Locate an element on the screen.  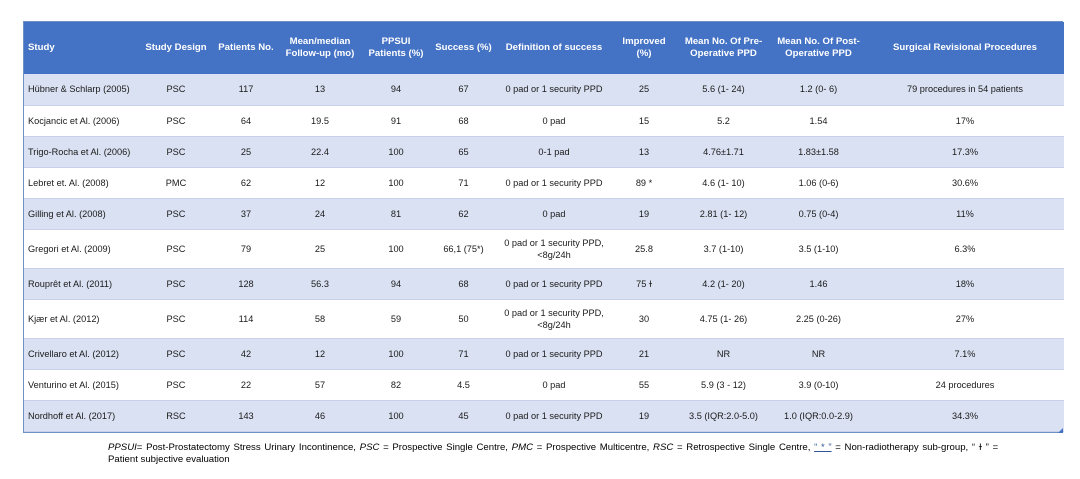
cell-success: 4.5 is located at coordinates (463, 385).